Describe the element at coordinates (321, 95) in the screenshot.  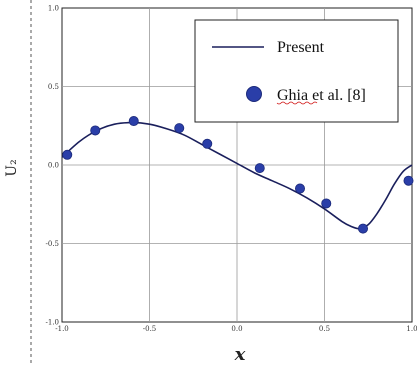
I see `legend-label-ghia: Ghia et al. [8]` at that location.